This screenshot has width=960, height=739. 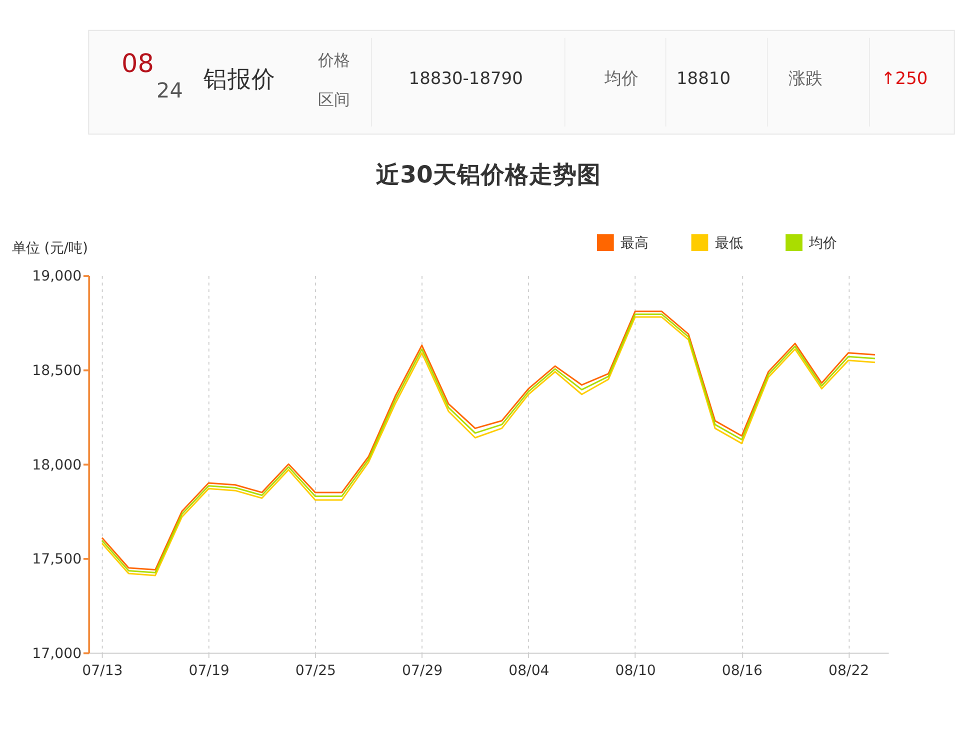 I want to click on y-tick-label: 19,000, so click(x=57, y=276).